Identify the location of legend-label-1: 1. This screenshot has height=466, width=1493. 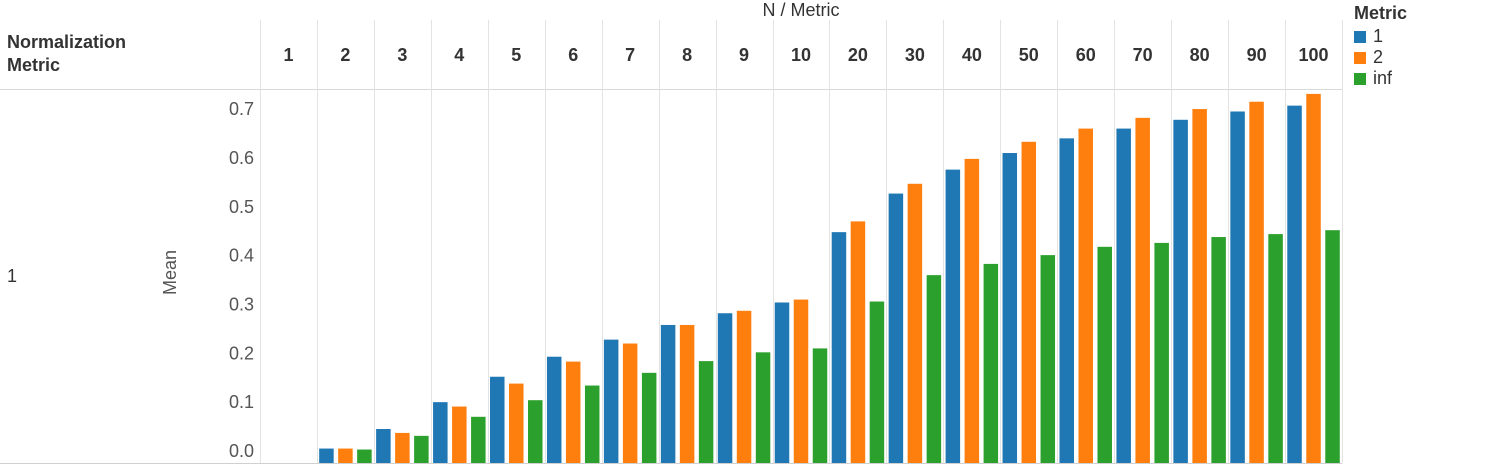
(1378, 36).